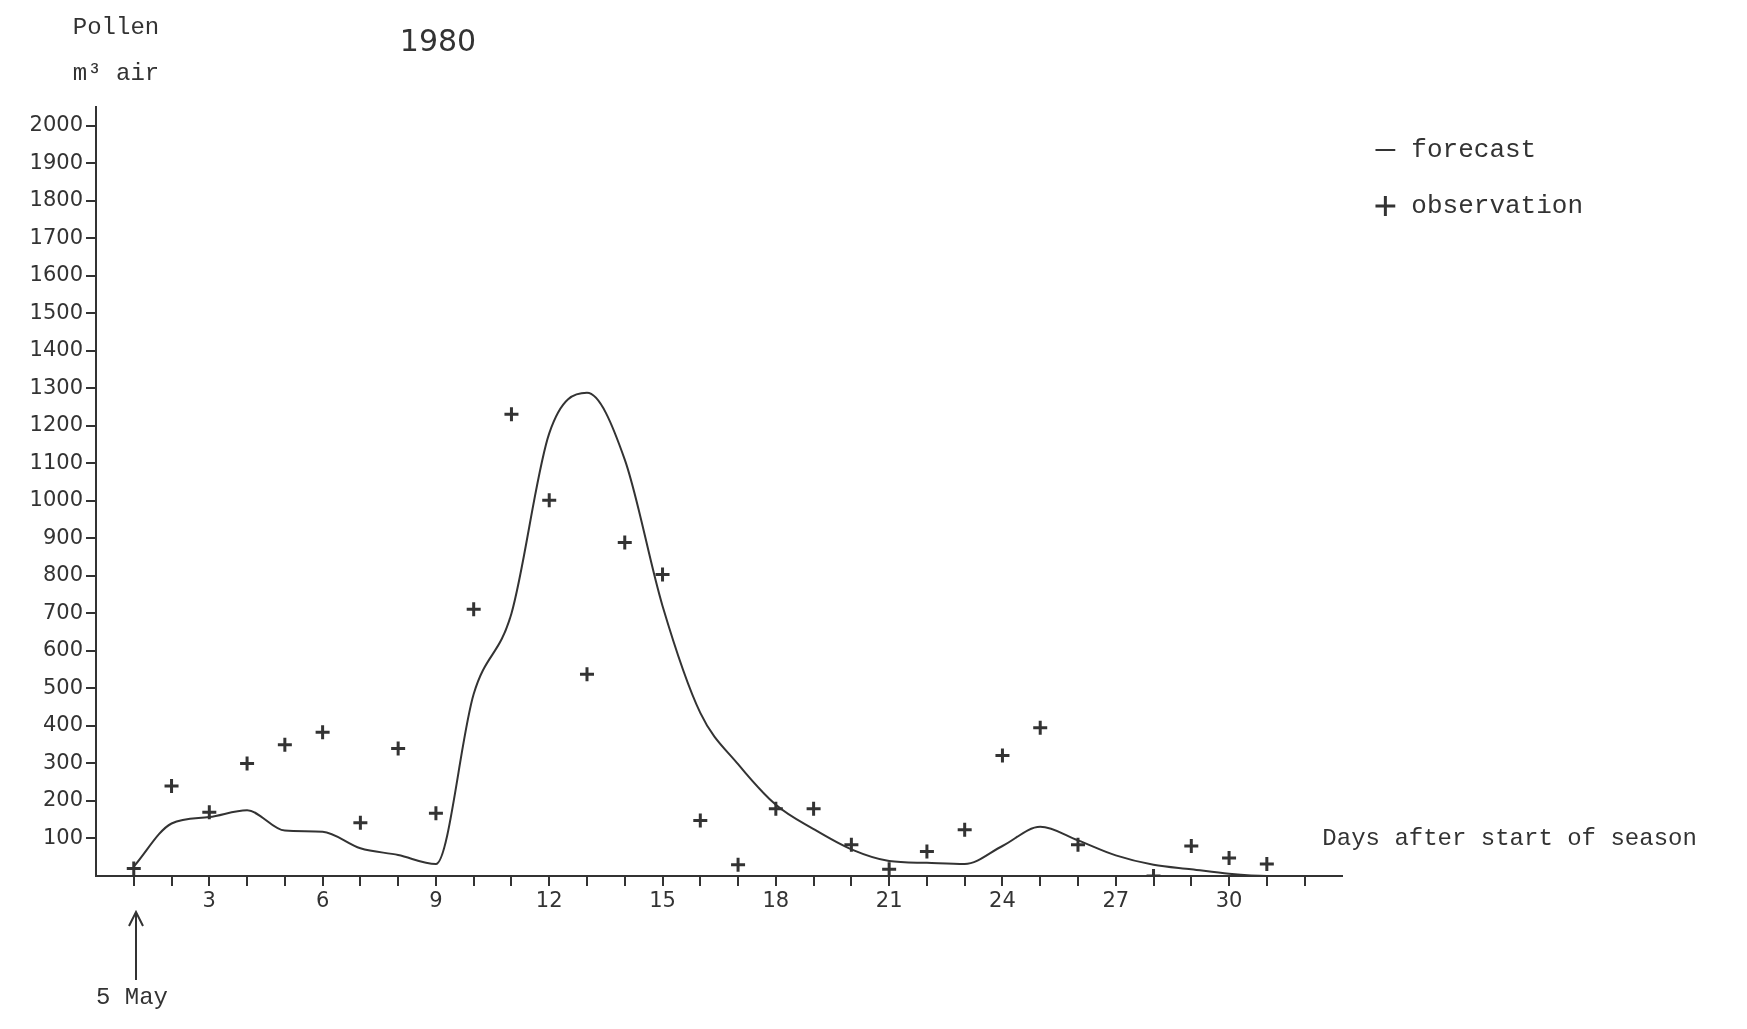 Image resolution: width=1747 pixels, height=1029 pixels. Describe the element at coordinates (56, 274) in the screenshot. I see `y-tick-label: 1600` at that location.